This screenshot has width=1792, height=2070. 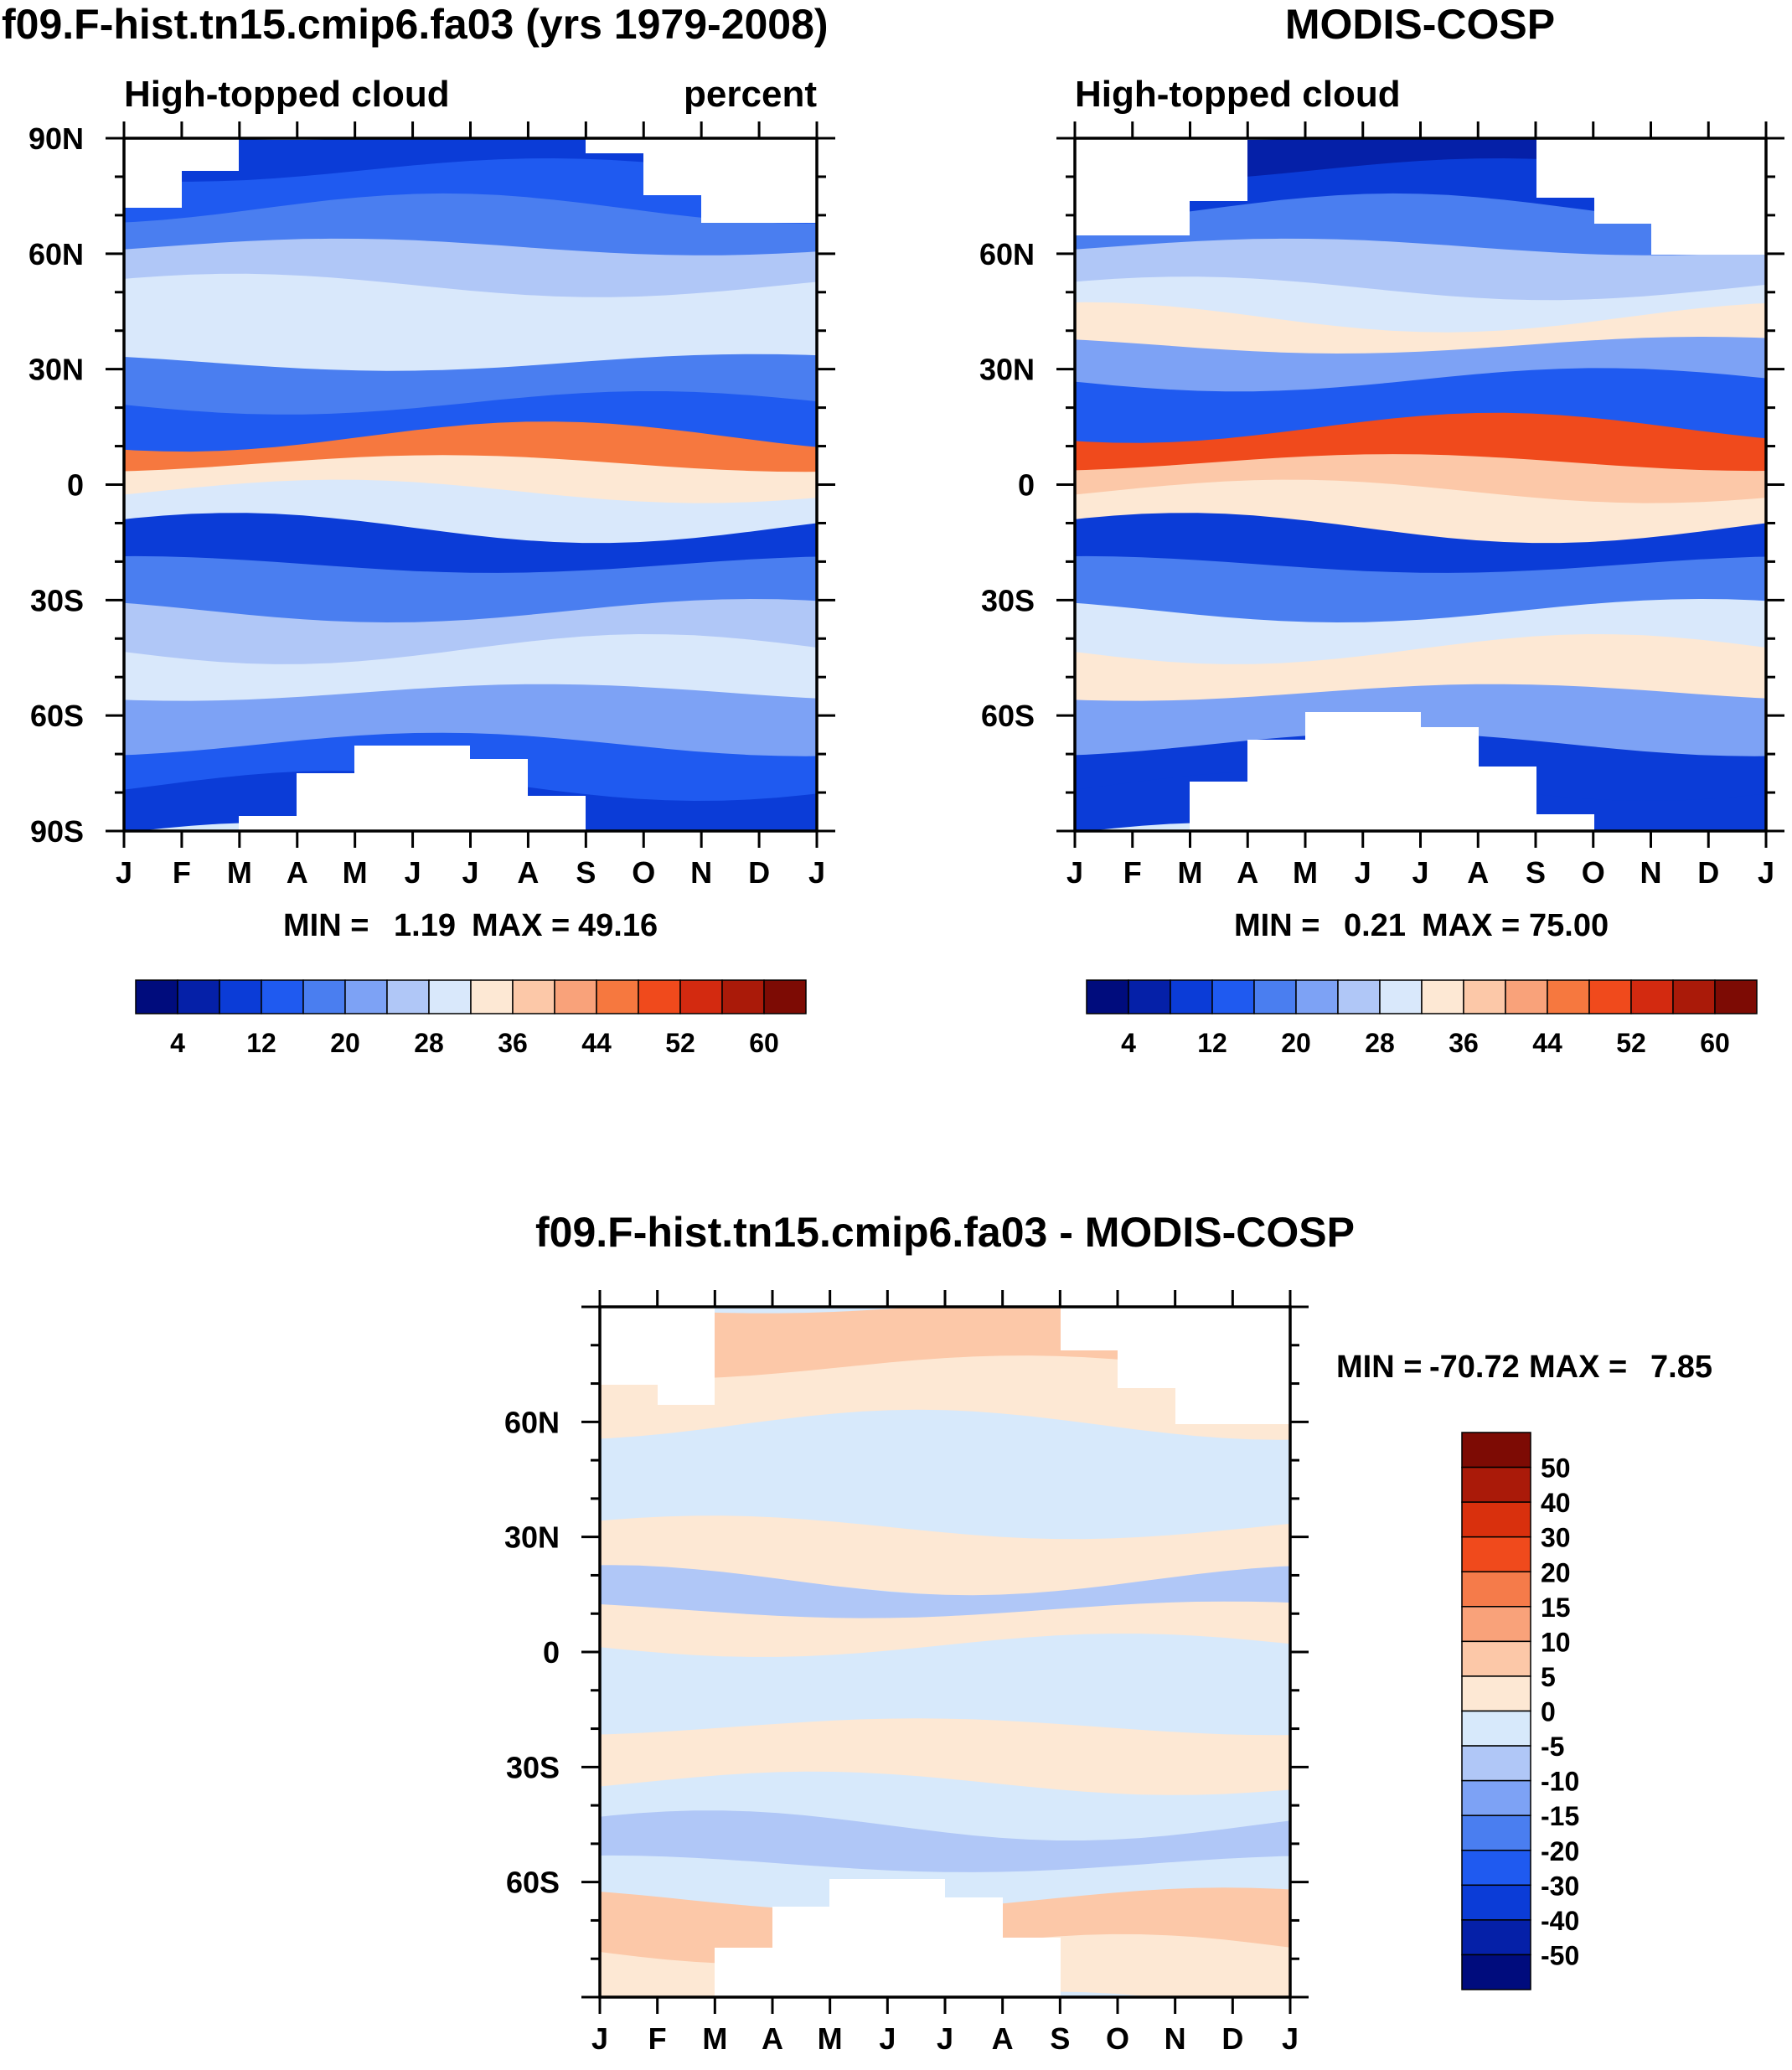 What do you see at coordinates (1560, 1851) in the screenshot?
I see `colorbar-label: -20` at bounding box center [1560, 1851].